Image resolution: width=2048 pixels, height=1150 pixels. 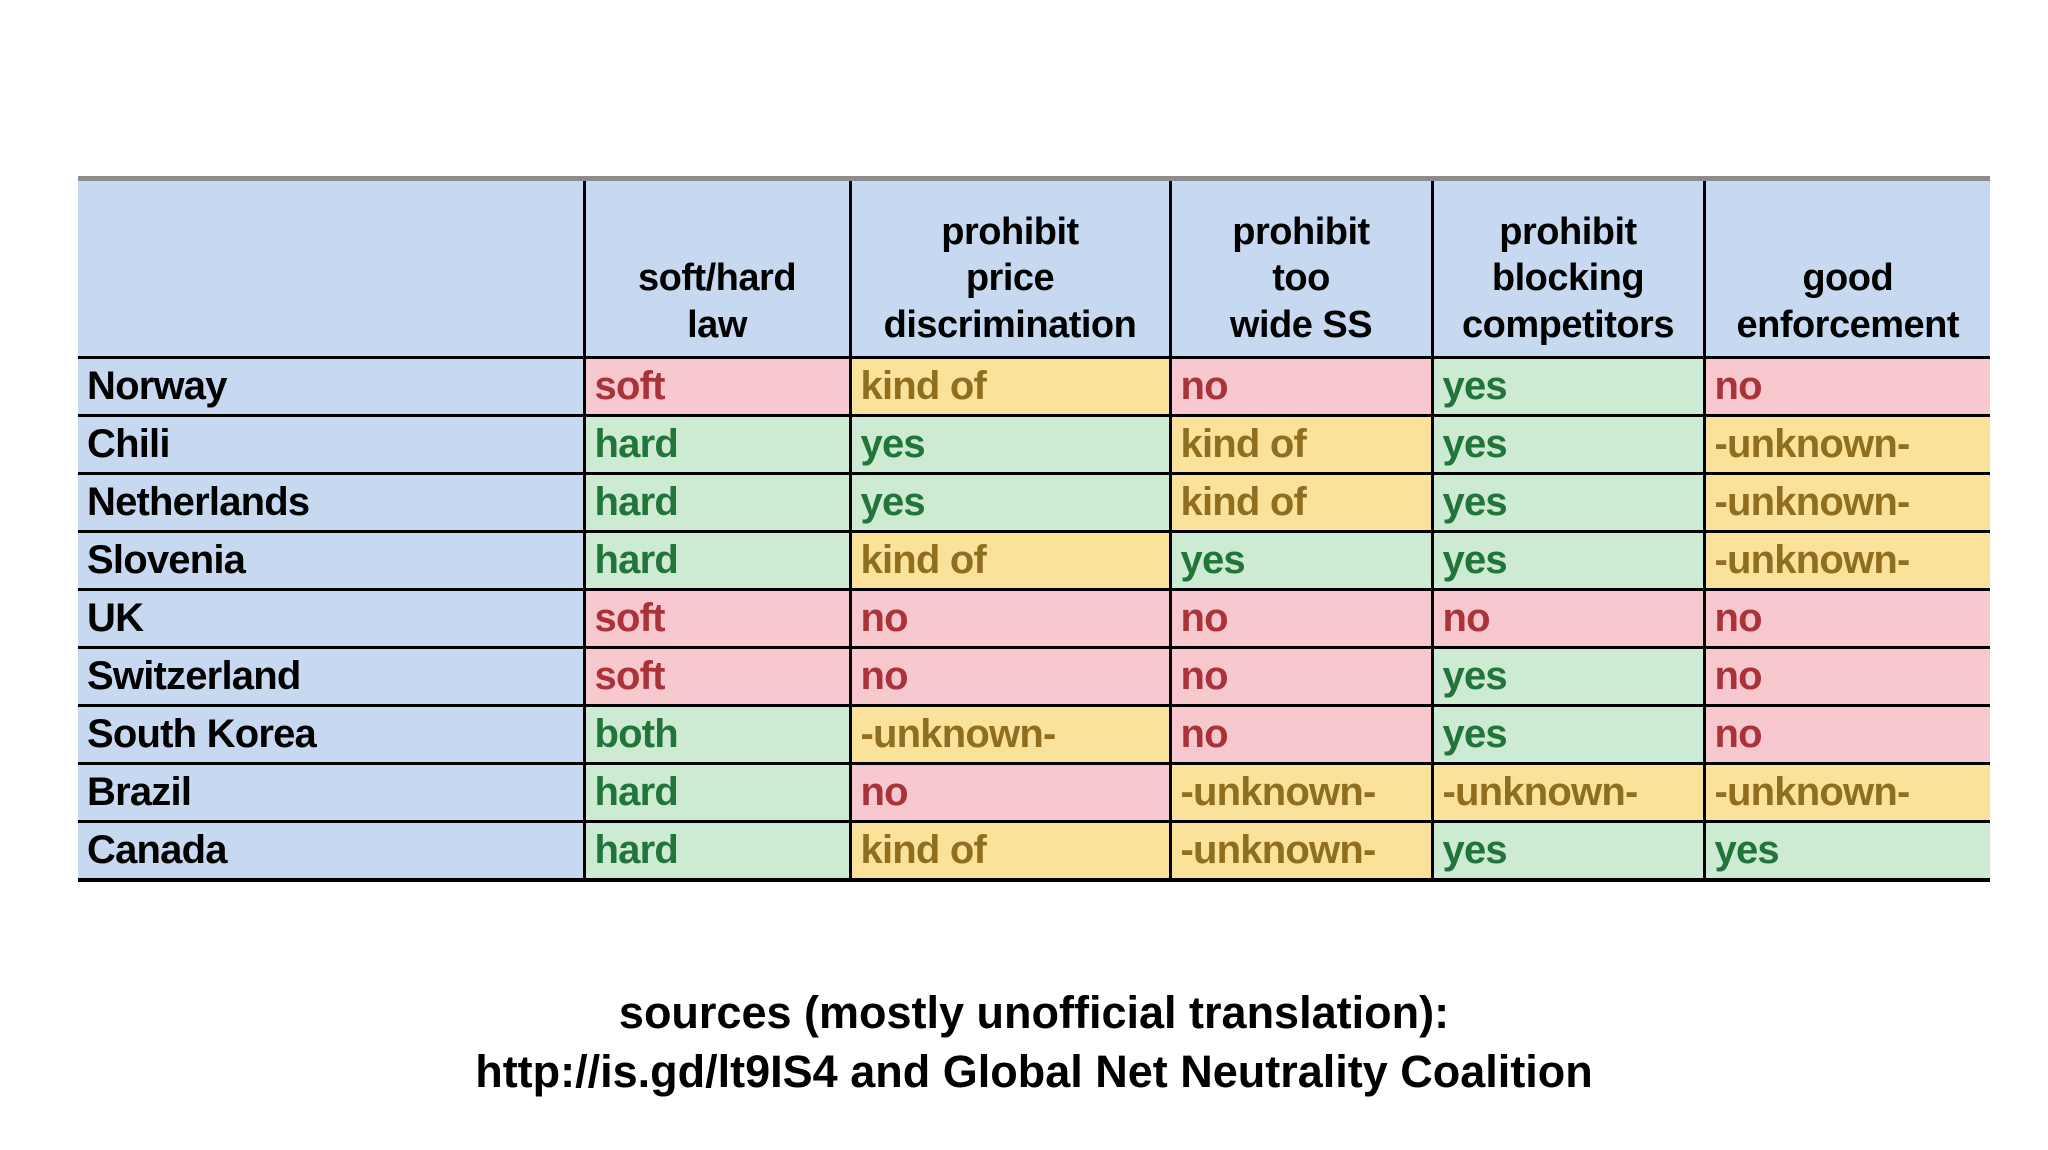 What do you see at coordinates (1301, 792) in the screenshot?
I see `value-cell-brazil-2: -unknown-` at bounding box center [1301, 792].